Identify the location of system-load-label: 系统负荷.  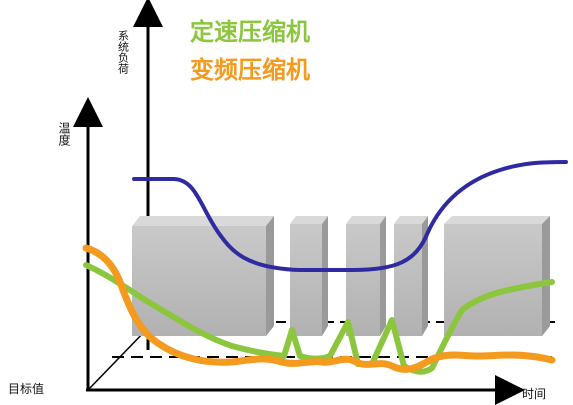
(123, 52).